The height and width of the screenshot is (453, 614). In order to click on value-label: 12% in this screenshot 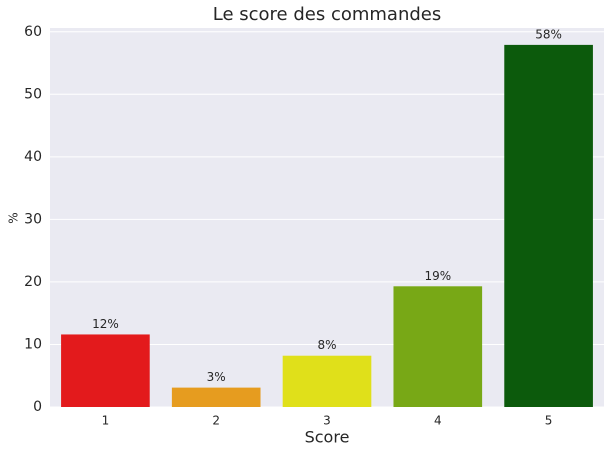, I will do `click(105, 324)`.